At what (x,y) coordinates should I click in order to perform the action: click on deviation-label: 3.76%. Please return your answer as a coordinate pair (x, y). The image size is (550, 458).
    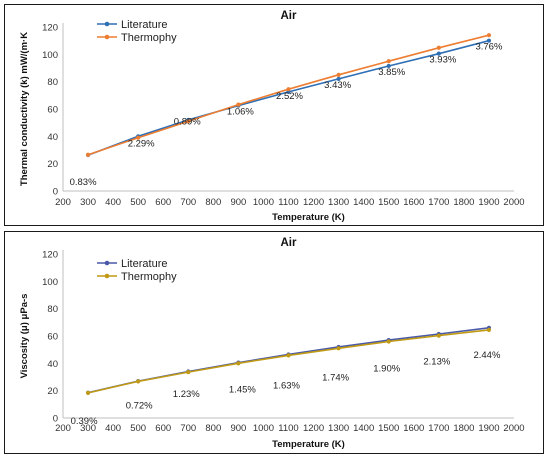
    Looking at the image, I should click on (488, 47).